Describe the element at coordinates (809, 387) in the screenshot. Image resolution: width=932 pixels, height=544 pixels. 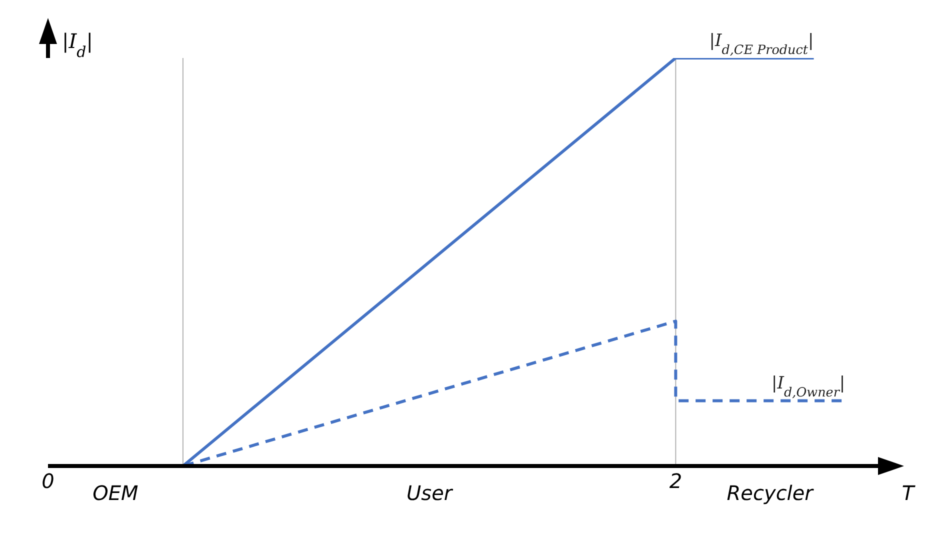
I see `series-label: |I$_{d,Owner}$|` at that location.